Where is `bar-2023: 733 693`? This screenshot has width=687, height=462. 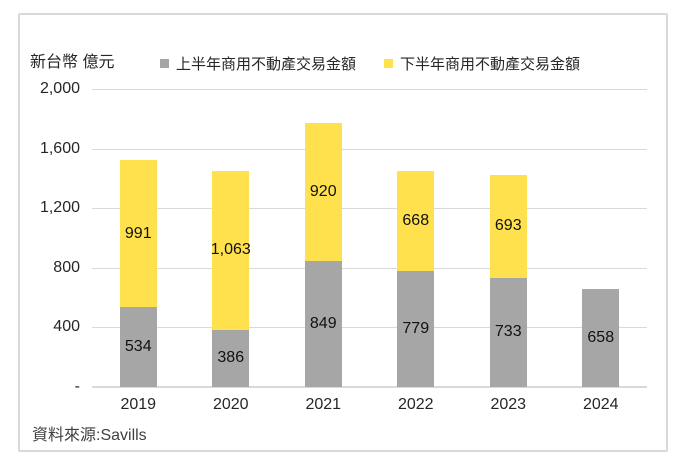
bar-2023: 733 693 is located at coordinates (508, 280).